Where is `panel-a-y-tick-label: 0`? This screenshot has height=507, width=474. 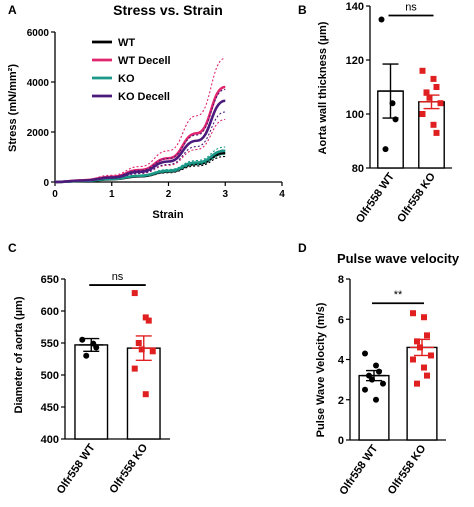
panel-a-y-tick-label: 0 is located at coordinates (46, 183).